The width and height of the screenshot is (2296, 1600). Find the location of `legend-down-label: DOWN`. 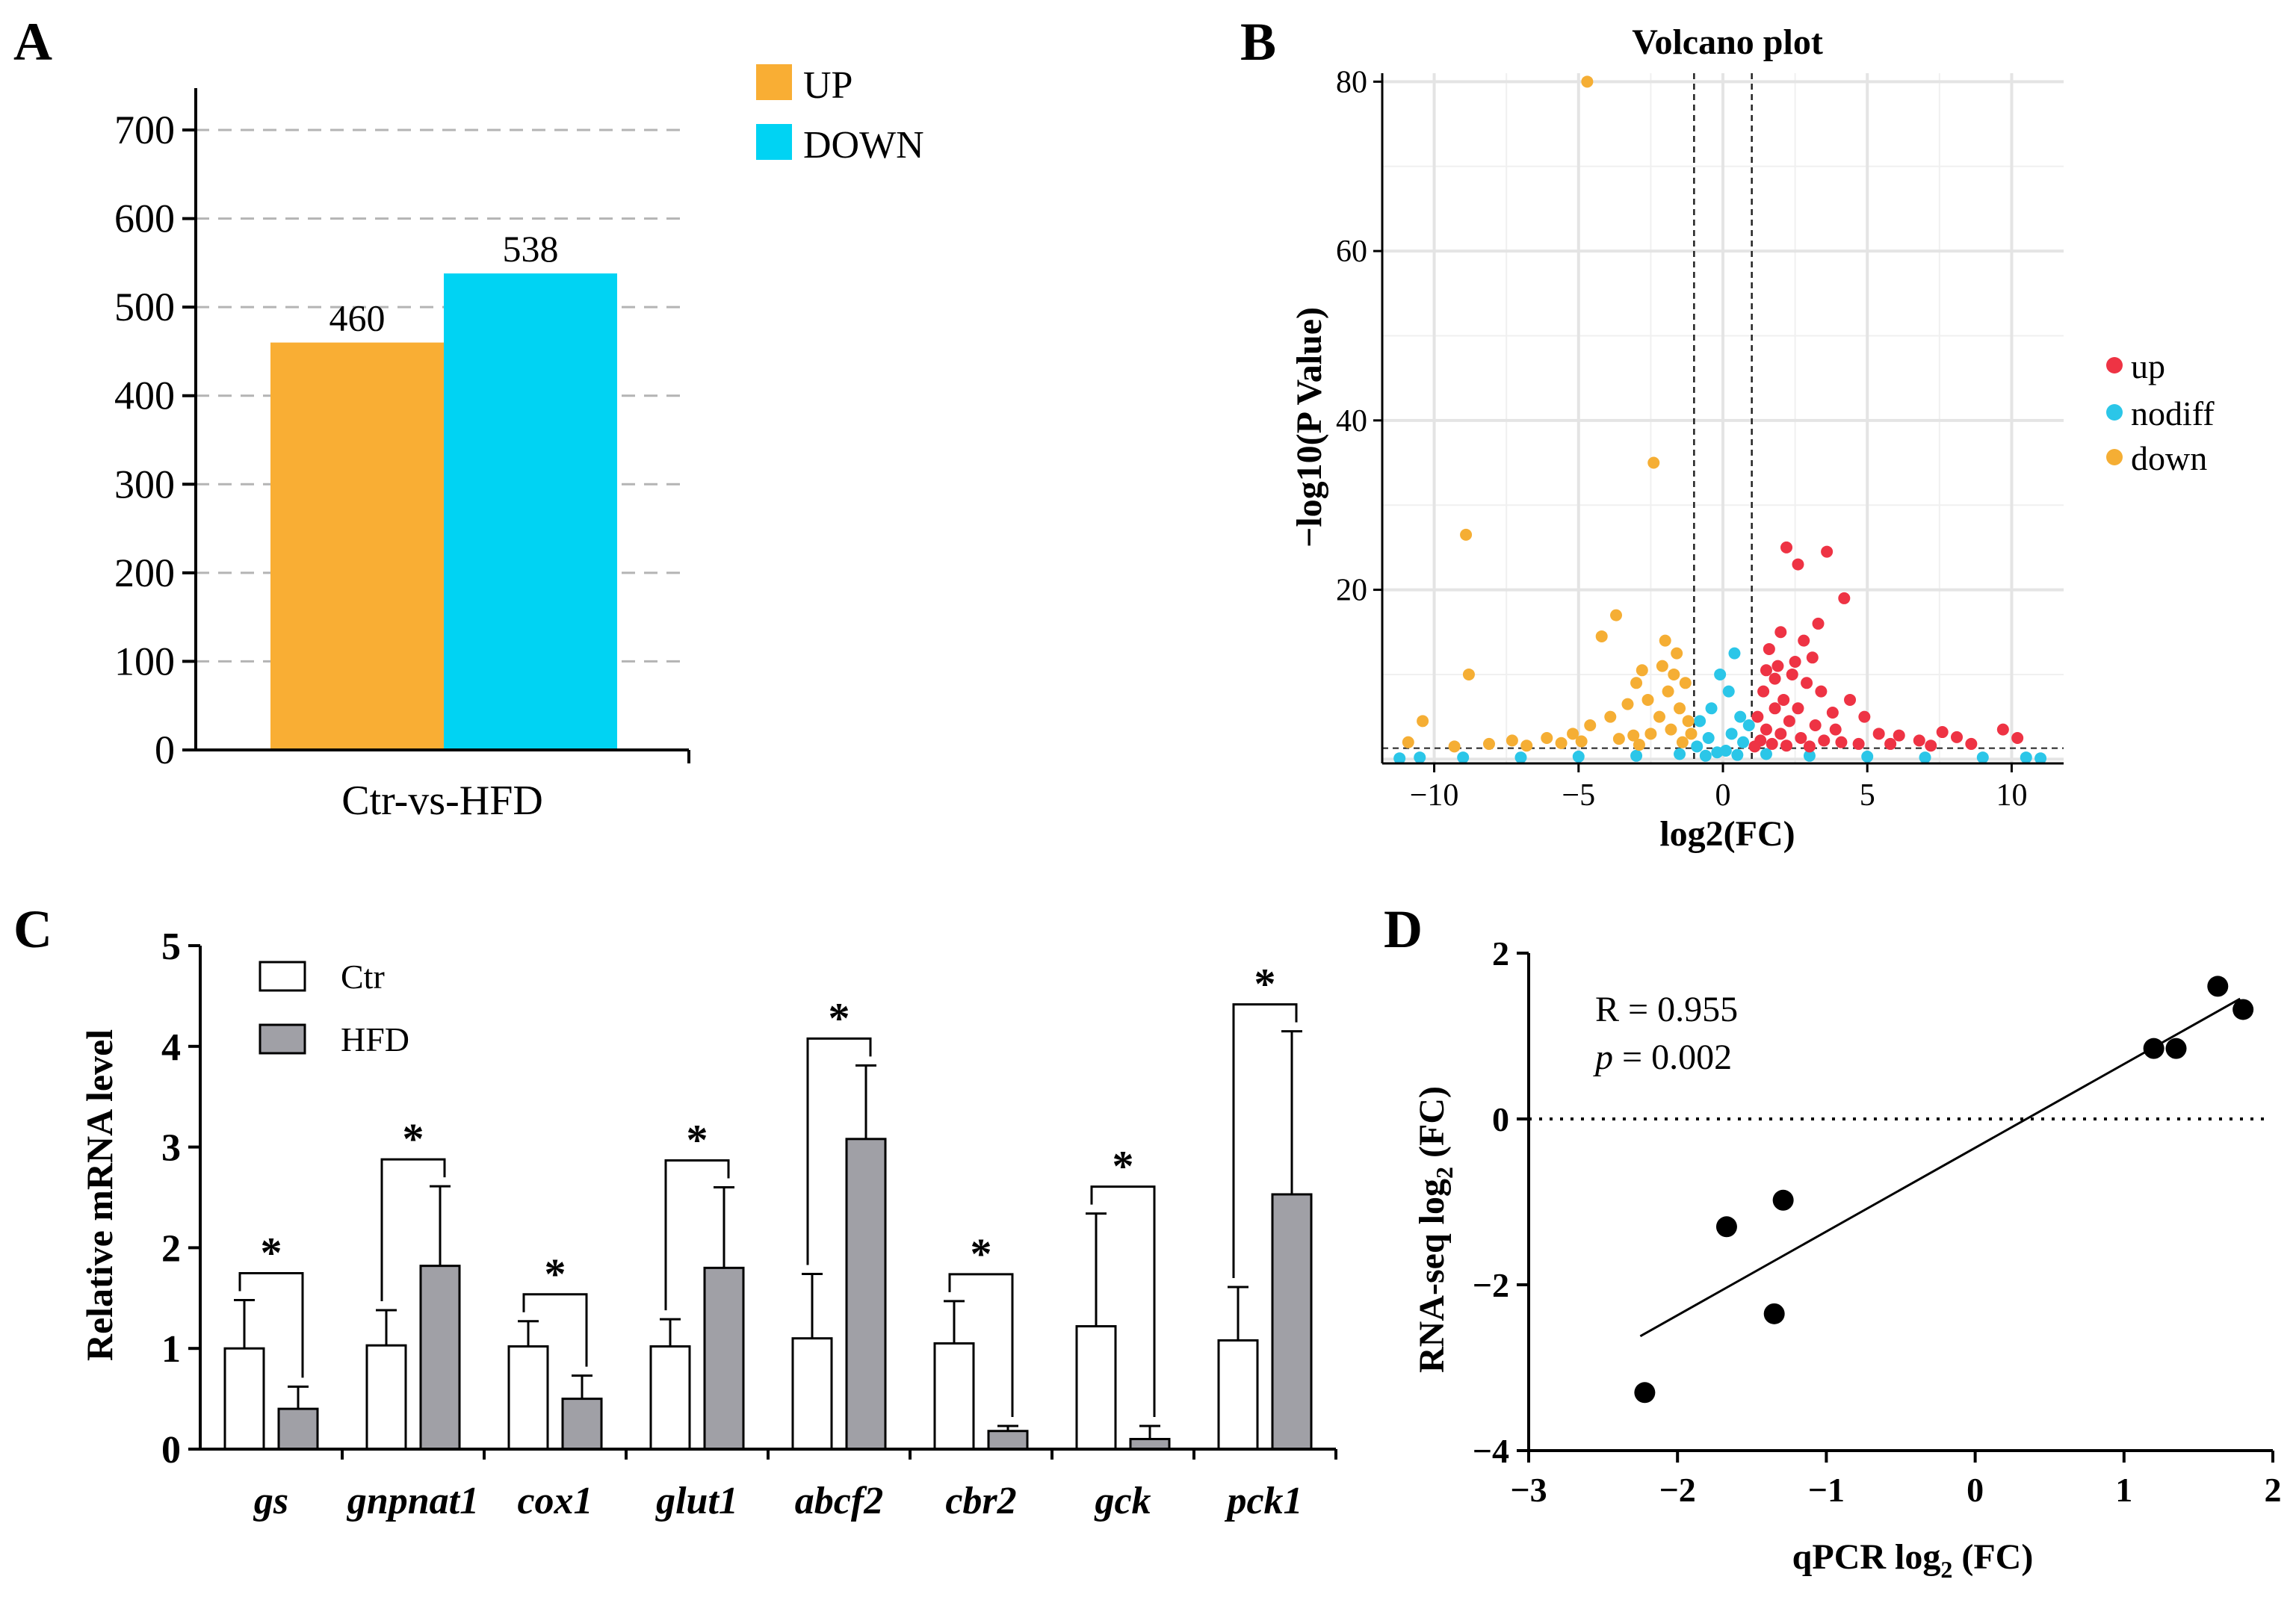

legend-down-label: DOWN is located at coordinates (864, 145).